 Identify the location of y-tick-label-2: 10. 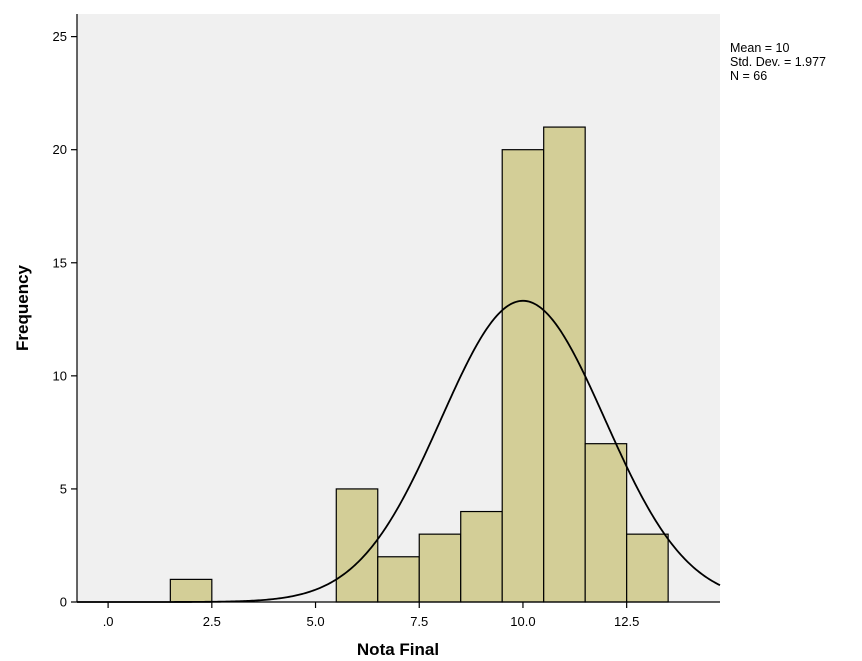
(60, 375).